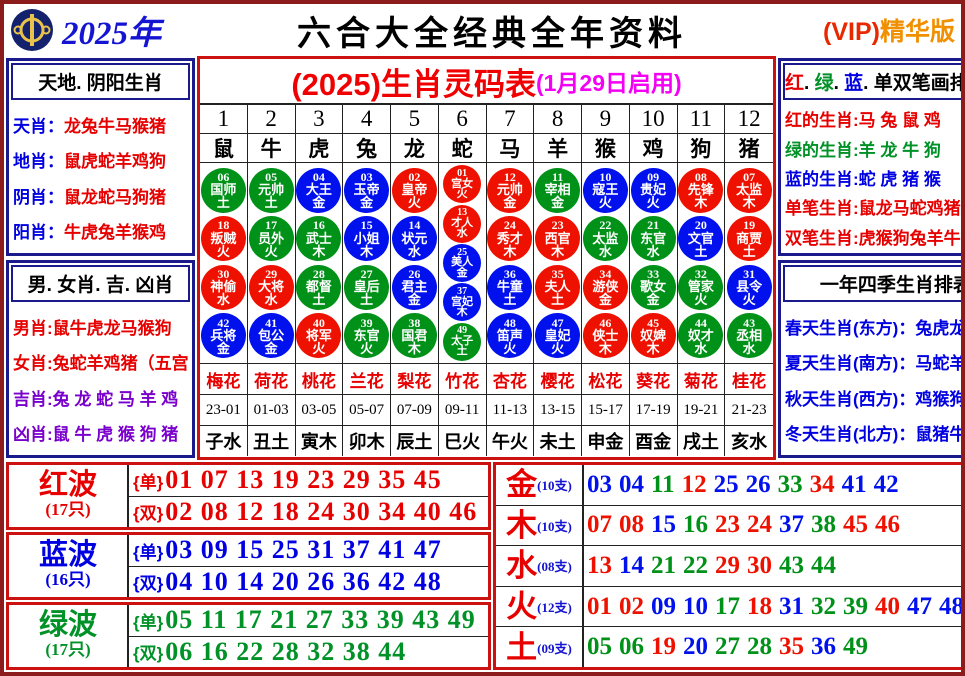  I want to click on column-number: 5, so click(415, 119).